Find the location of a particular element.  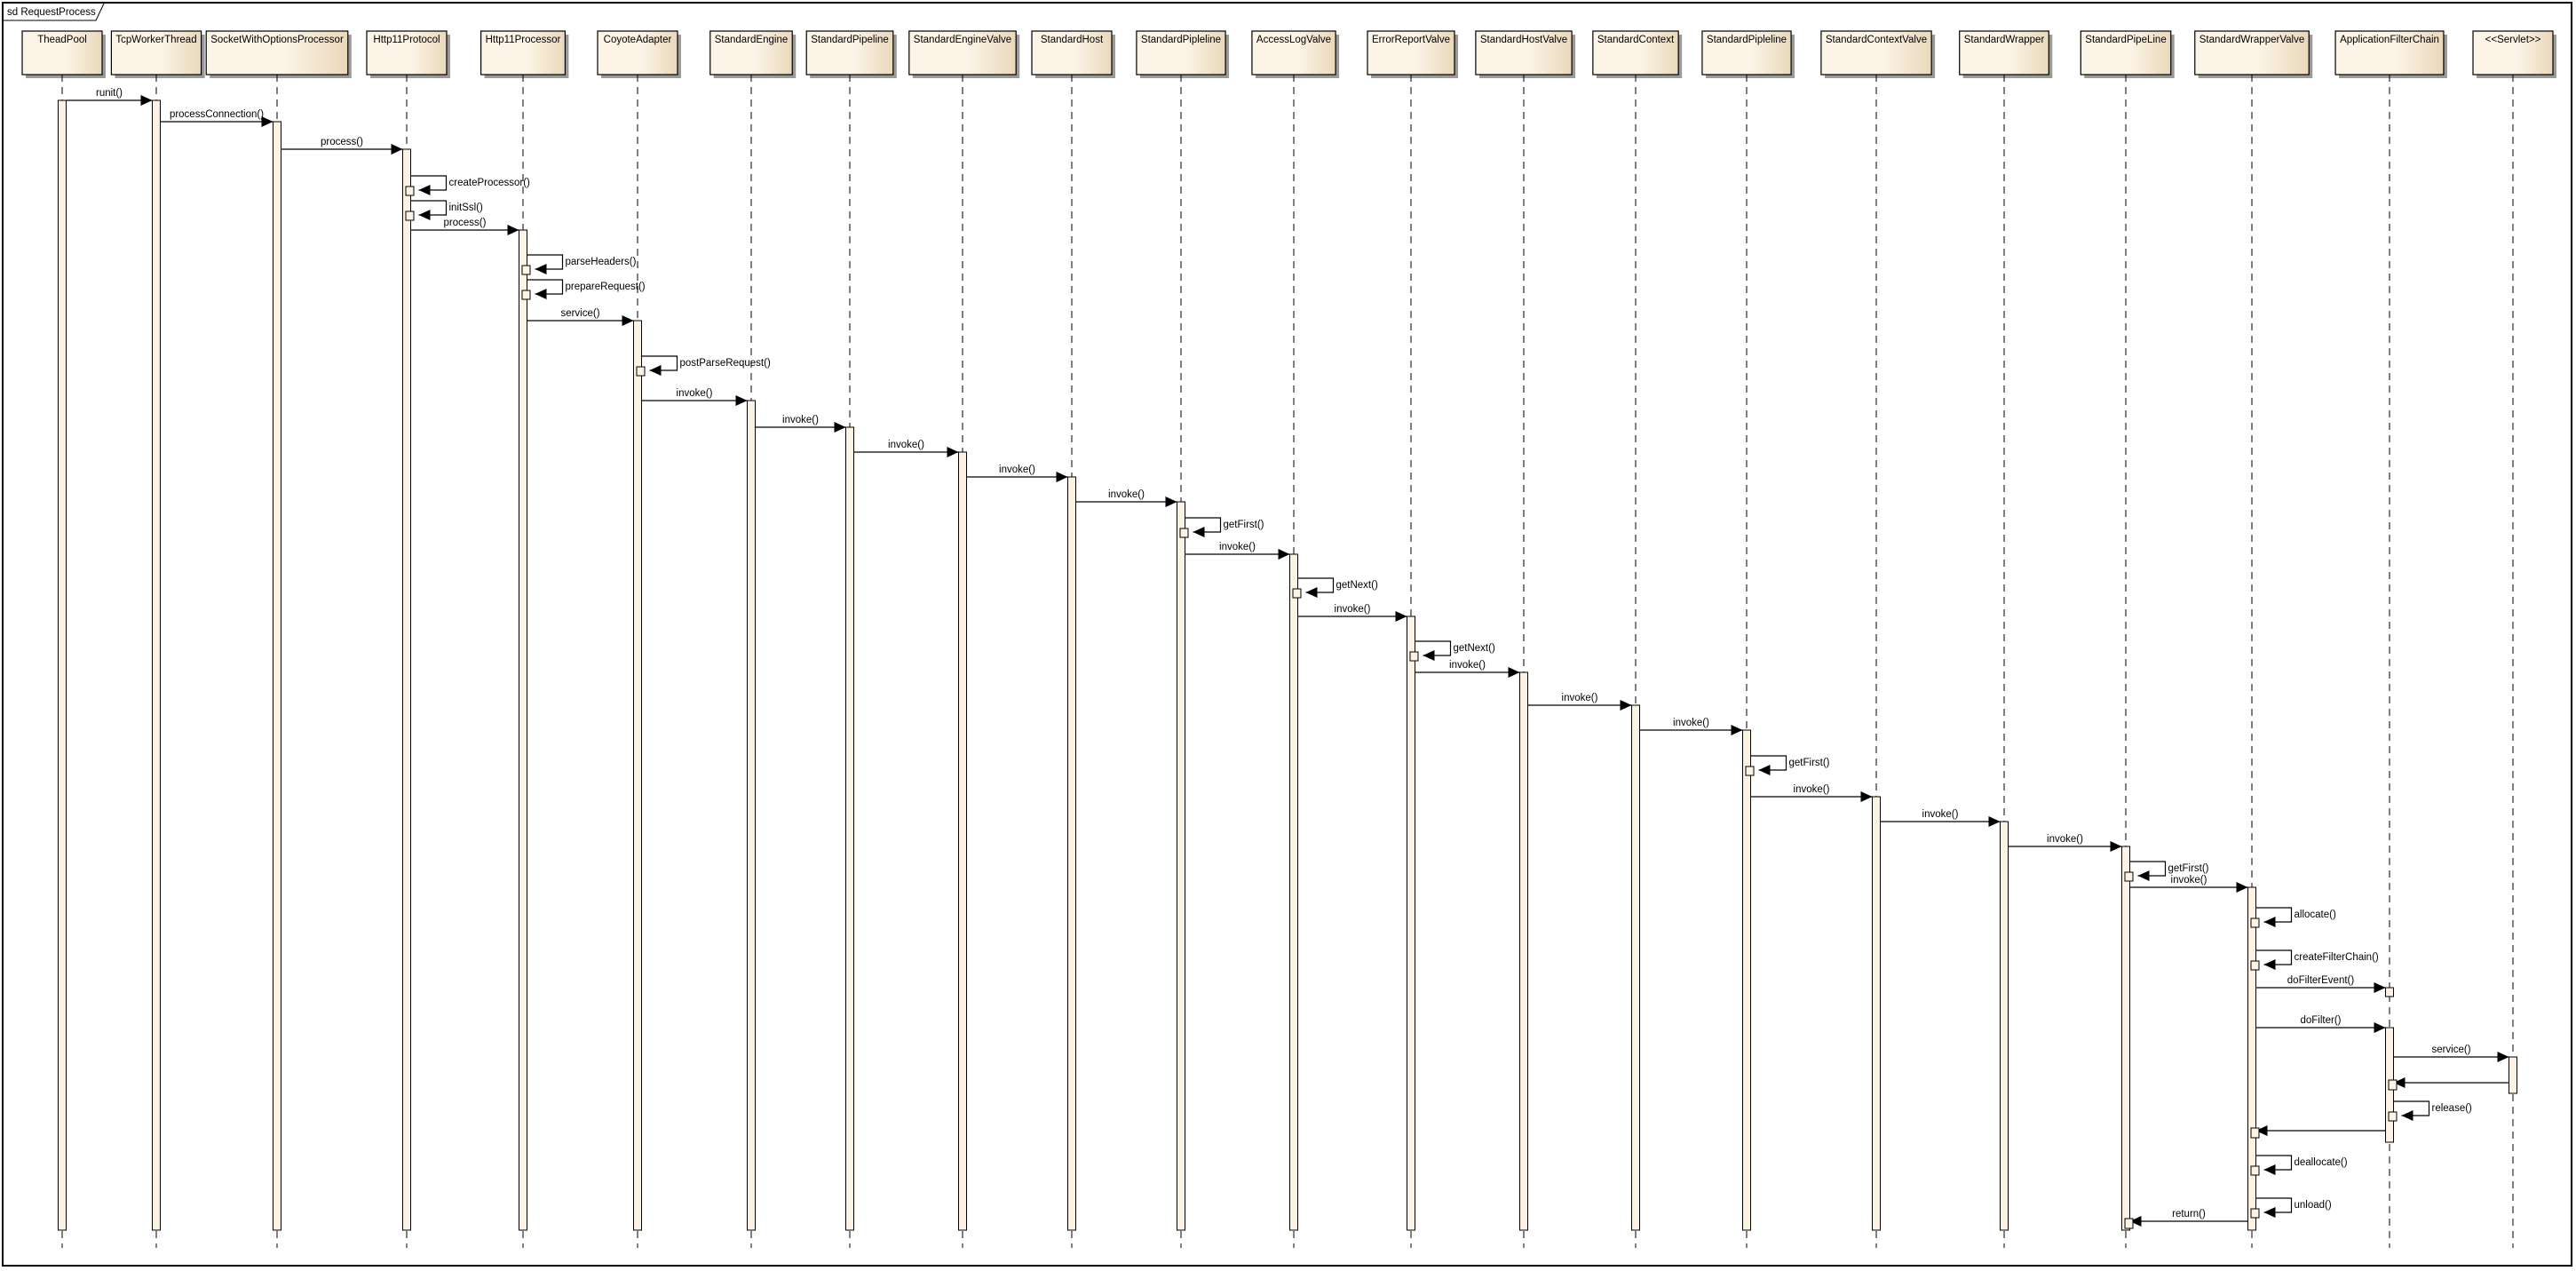

message-self: postParseRequest() is located at coordinates (704, 366).